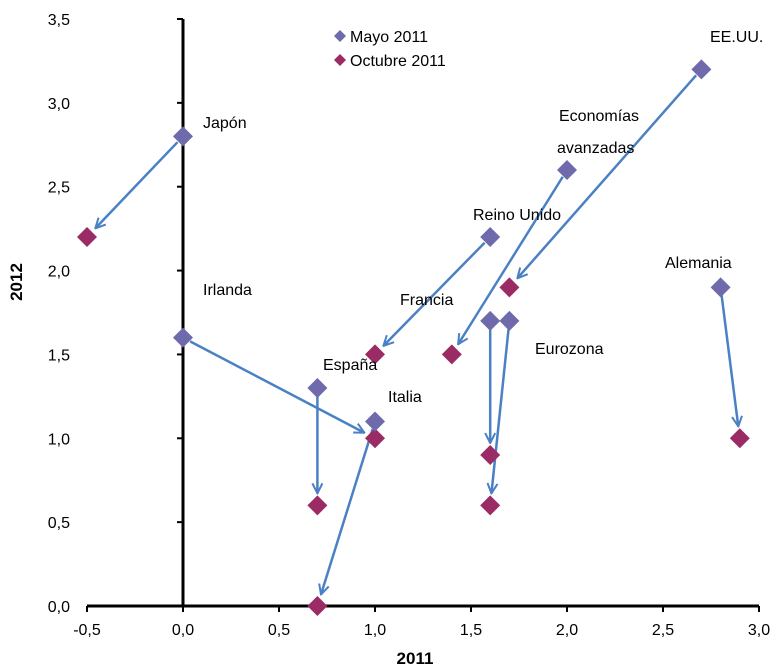 This screenshot has width=778, height=670. I want to click on x-tick-label: 1,5, so click(471, 630).